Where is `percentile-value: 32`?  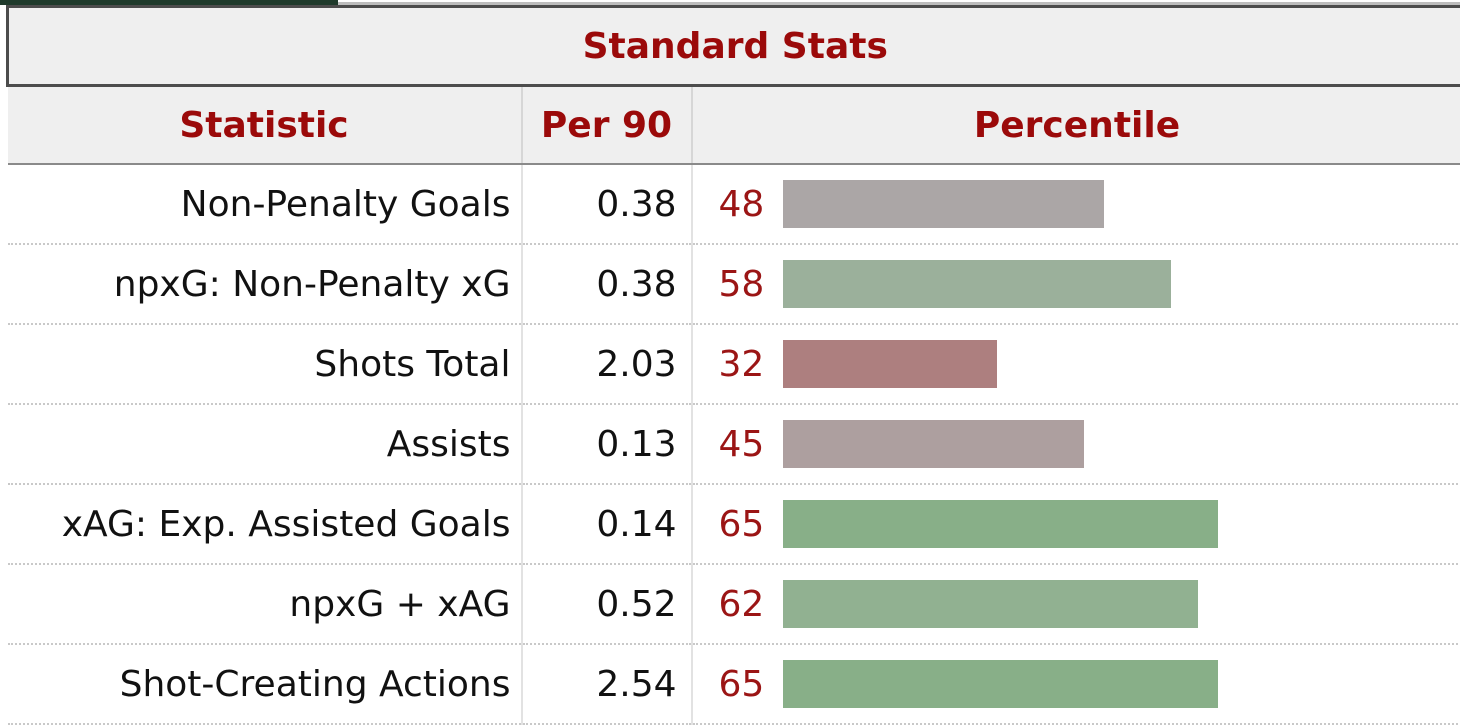 percentile-value: 32 is located at coordinates (741, 364).